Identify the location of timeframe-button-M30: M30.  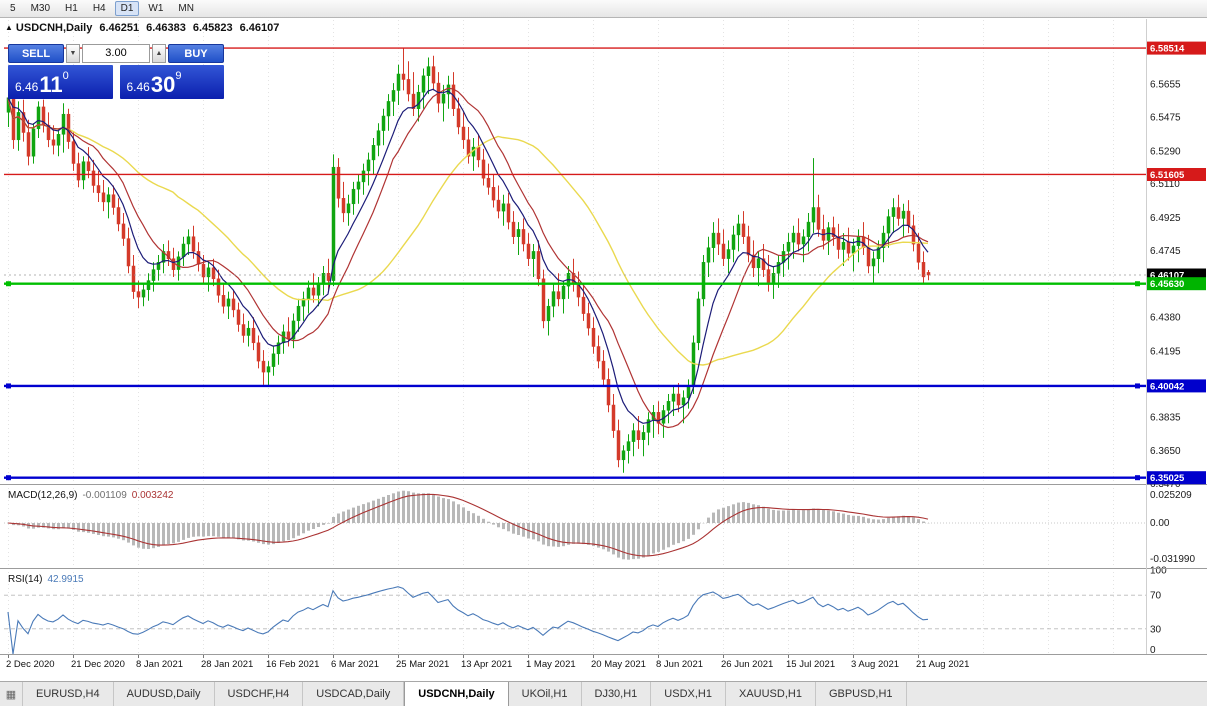
(40, 8).